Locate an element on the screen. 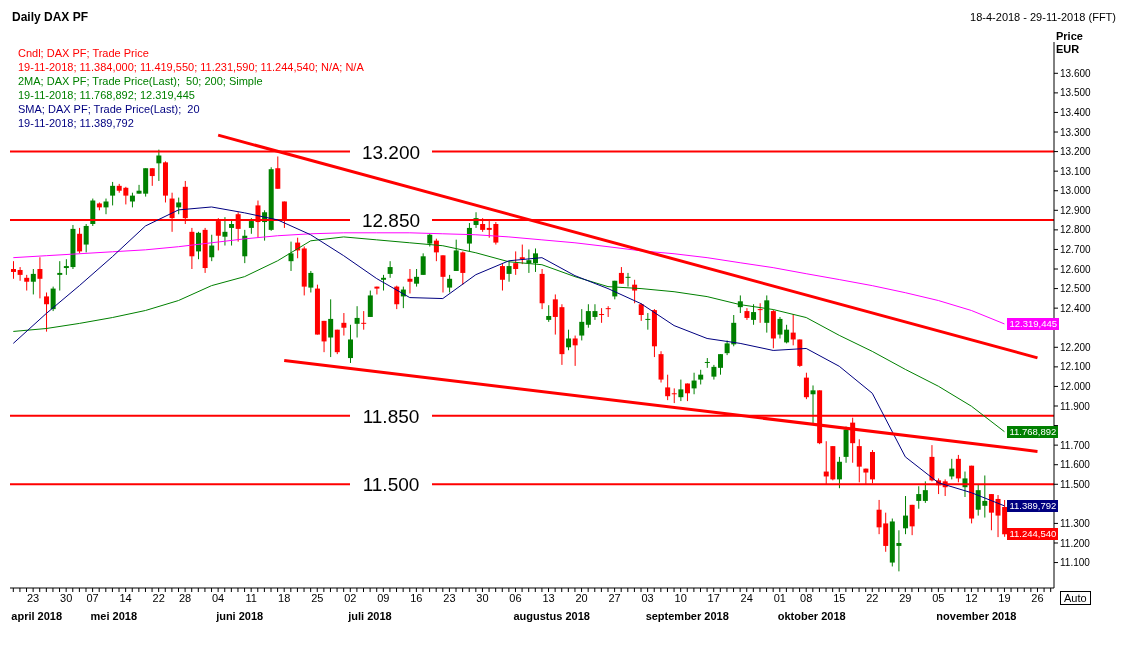  y-tick-label: 12.900 is located at coordinates (1076, 210).